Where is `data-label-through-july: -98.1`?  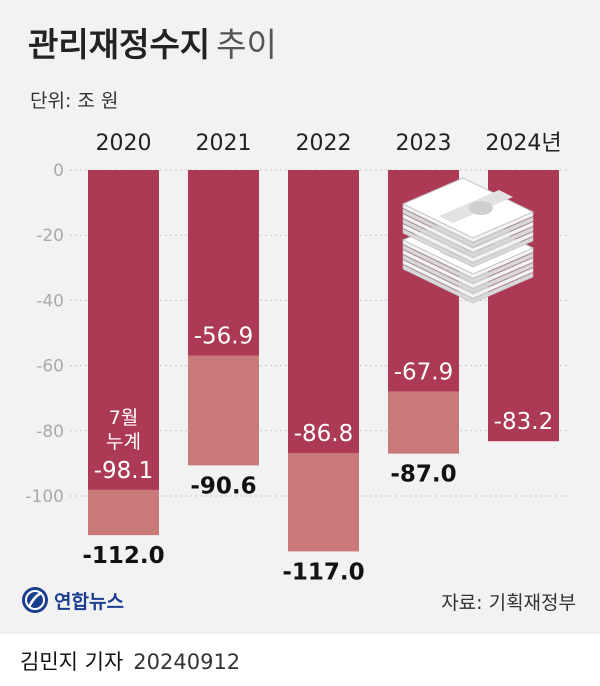
data-label-through-july: -98.1 is located at coordinates (124, 471).